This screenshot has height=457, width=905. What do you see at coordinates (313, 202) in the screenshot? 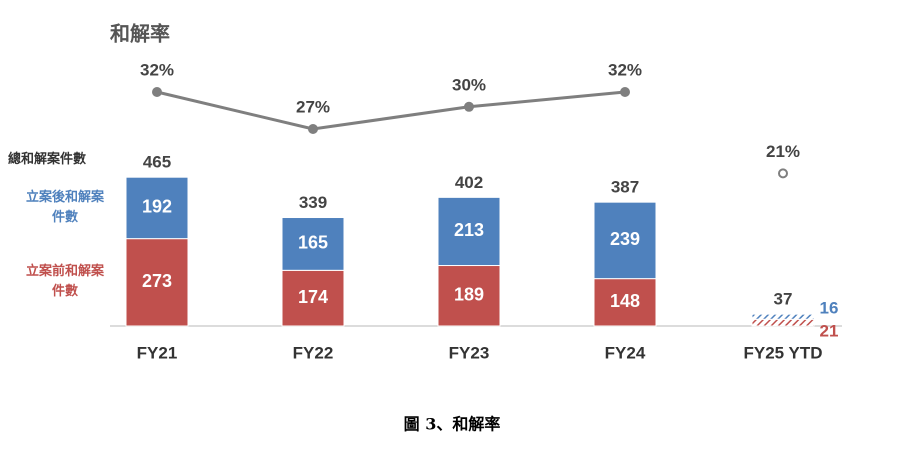
I see `total-label: 339` at bounding box center [313, 202].